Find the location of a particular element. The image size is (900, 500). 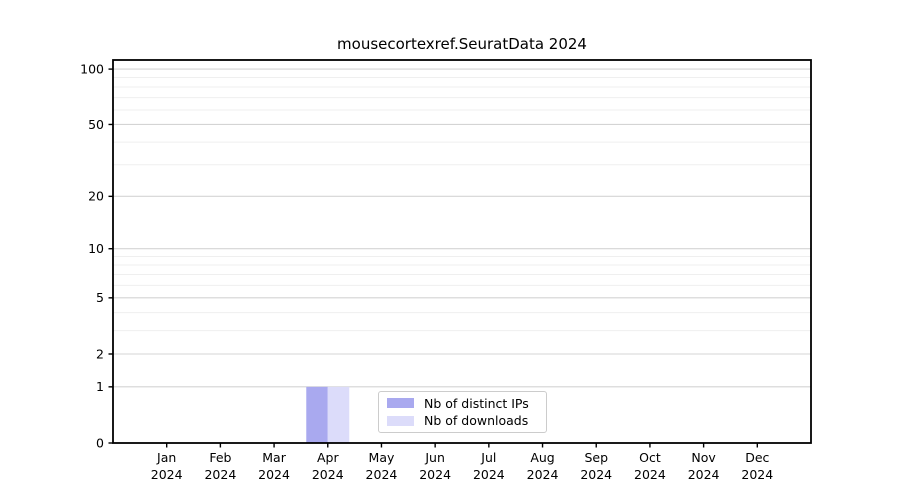

y-tick-label: 1 is located at coordinates (100, 386).